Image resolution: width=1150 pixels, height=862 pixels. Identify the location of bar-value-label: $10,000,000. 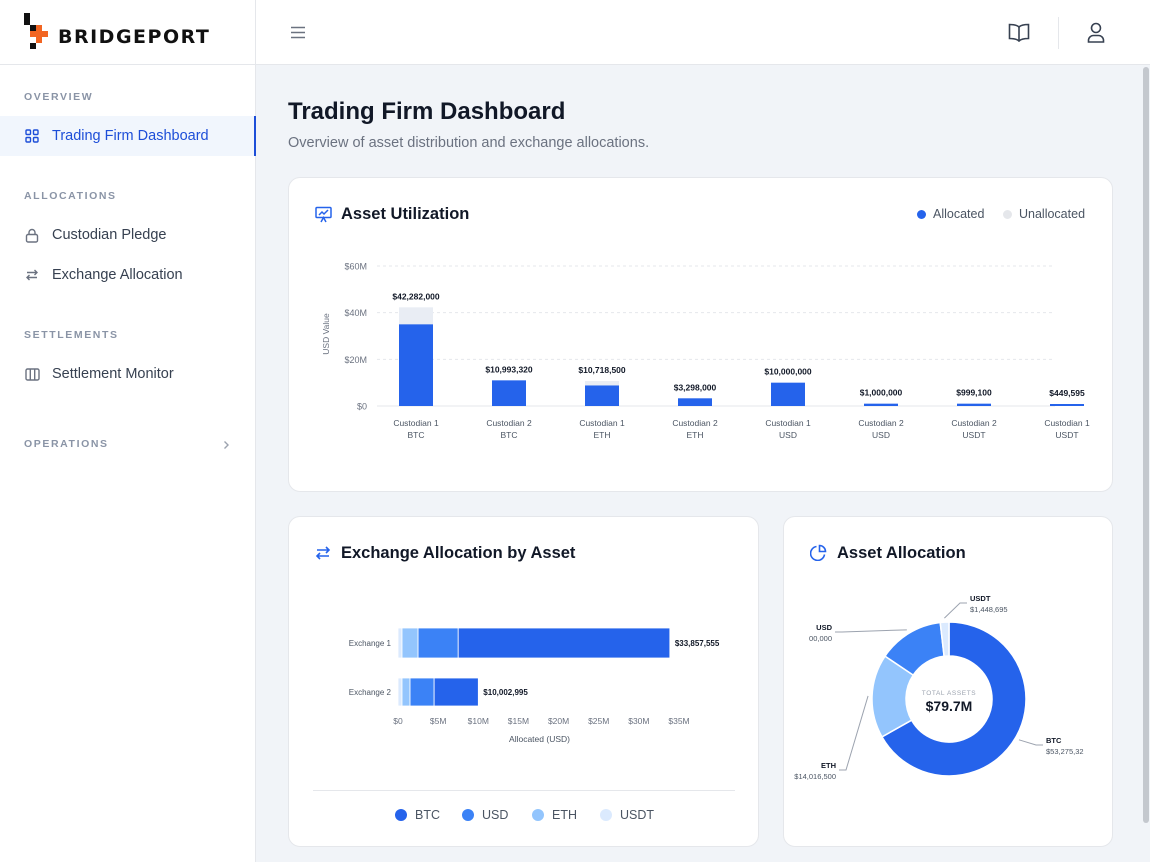
(788, 372).